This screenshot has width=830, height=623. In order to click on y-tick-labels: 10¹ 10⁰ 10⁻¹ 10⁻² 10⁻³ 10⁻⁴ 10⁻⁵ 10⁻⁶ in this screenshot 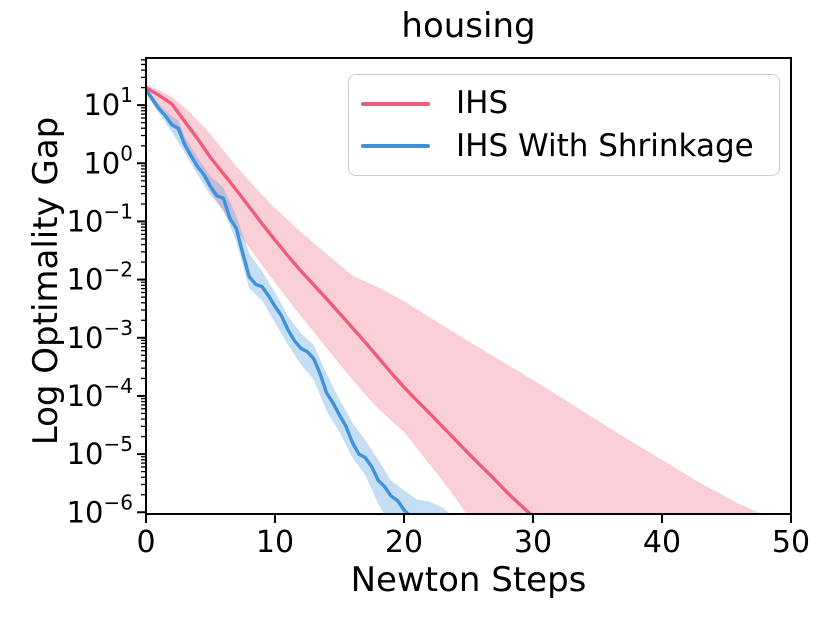, I will do `click(100, 306)`.